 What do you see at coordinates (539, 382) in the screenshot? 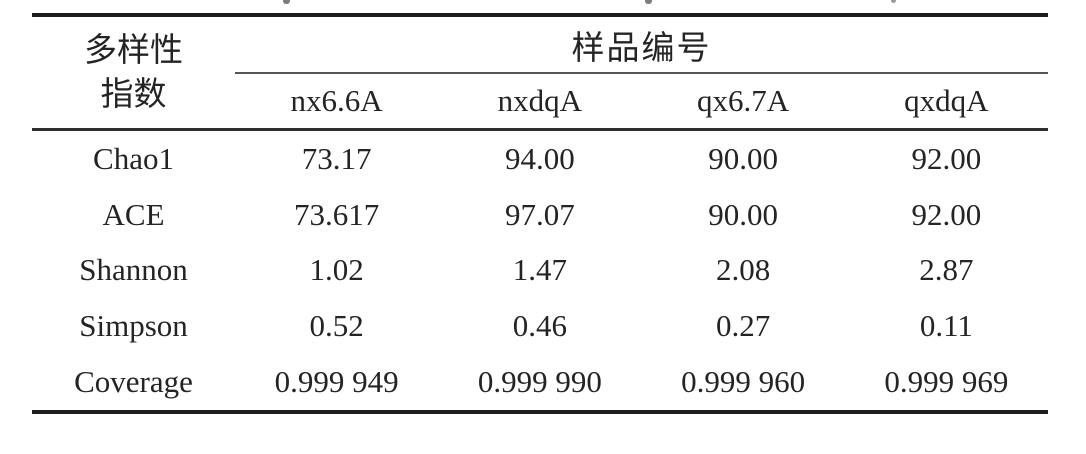
I see `table-cell: 0.999 990` at bounding box center [539, 382].